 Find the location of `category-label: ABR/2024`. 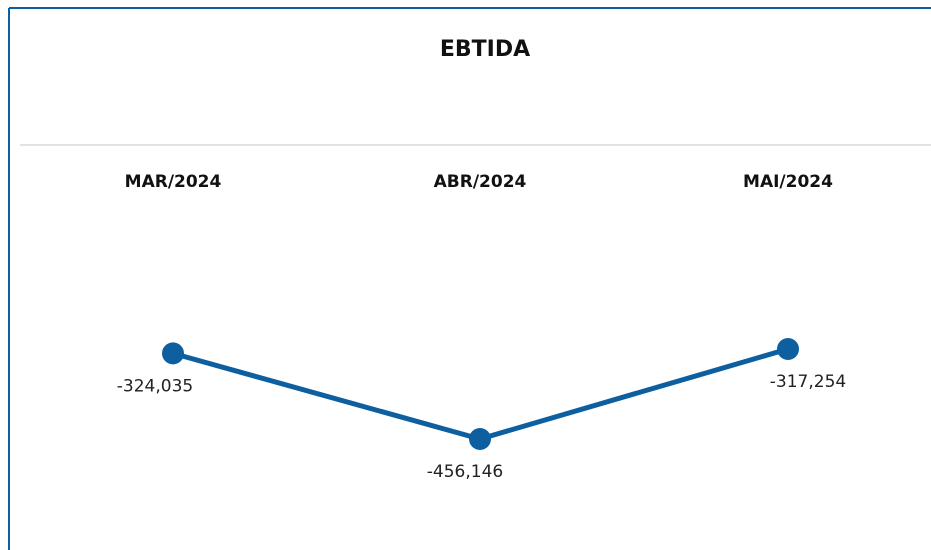

category-label: ABR/2024 is located at coordinates (480, 182).